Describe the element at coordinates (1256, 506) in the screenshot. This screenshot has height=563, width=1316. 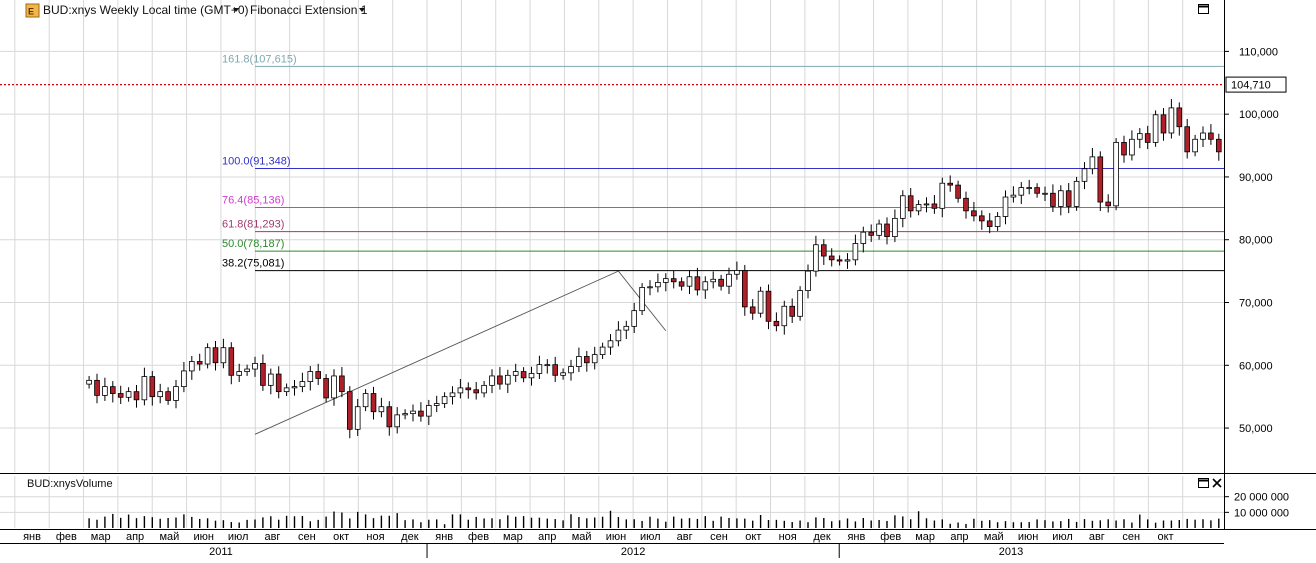
I see `volume-axis: 10 000 000 20 000 000` at that location.